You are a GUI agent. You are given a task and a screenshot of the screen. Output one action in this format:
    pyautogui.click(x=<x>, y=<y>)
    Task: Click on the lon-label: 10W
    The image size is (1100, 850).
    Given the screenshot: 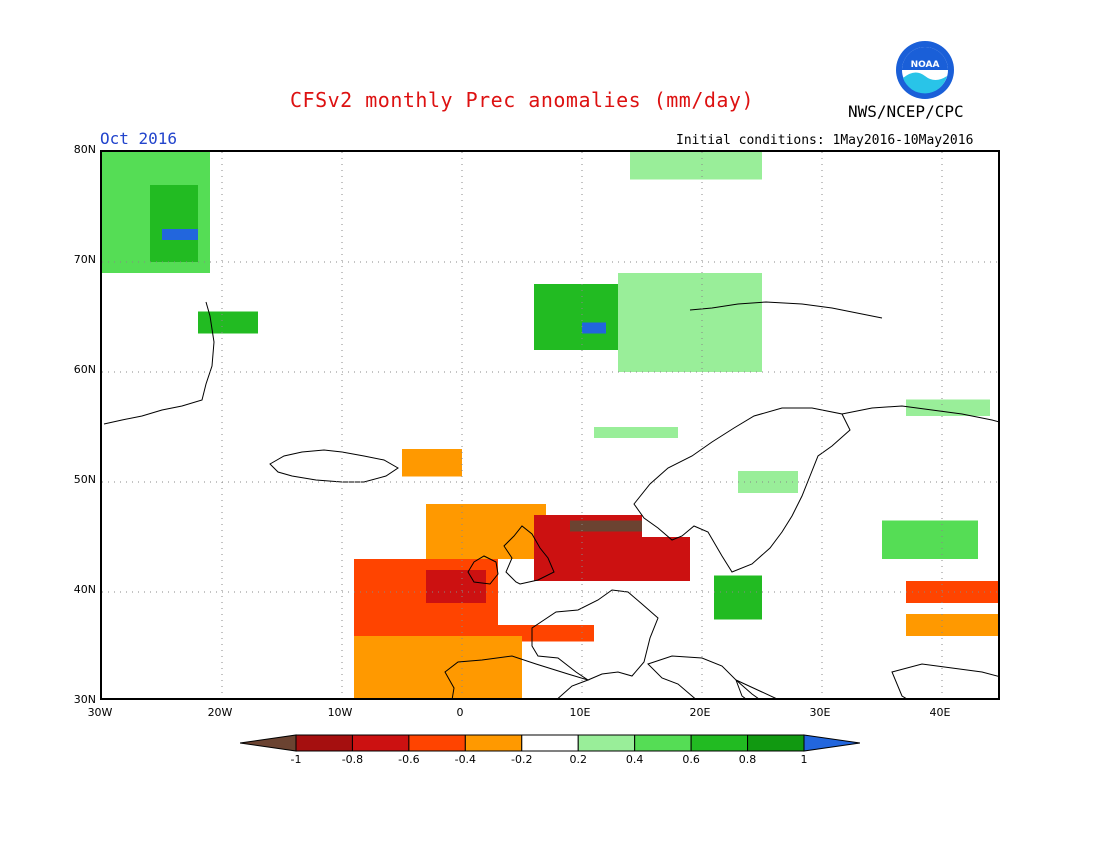 What is the action you would take?
    pyautogui.click(x=340, y=712)
    